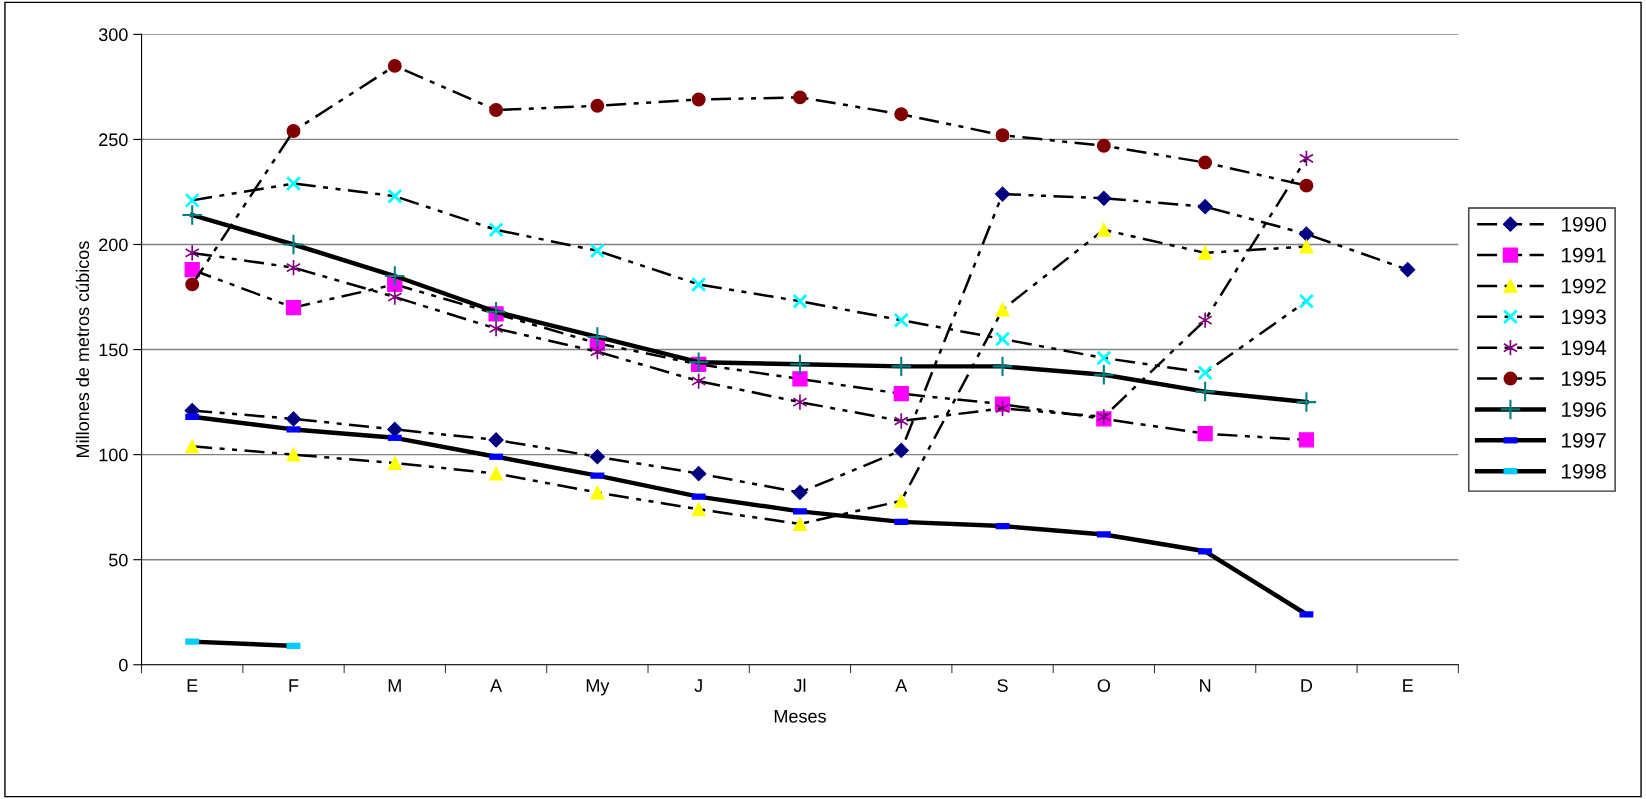  Describe the element at coordinates (1584, 348) in the screenshot. I see `legend-label: 1994` at that location.